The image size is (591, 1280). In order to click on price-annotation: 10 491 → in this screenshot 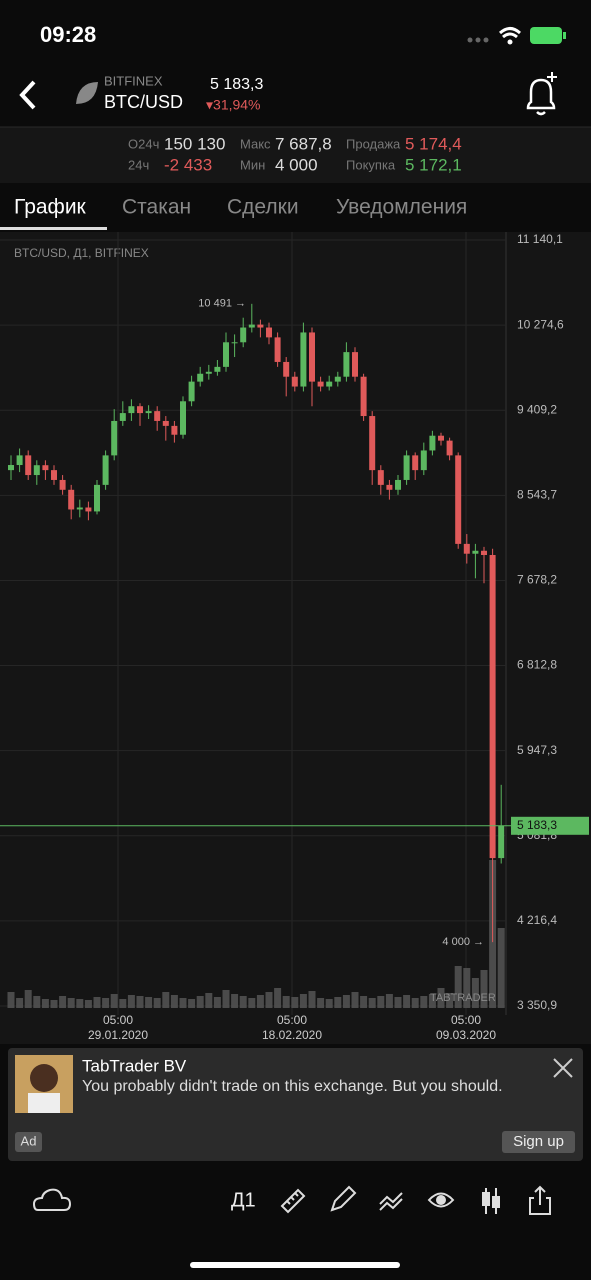, I will do `click(222, 304)`.